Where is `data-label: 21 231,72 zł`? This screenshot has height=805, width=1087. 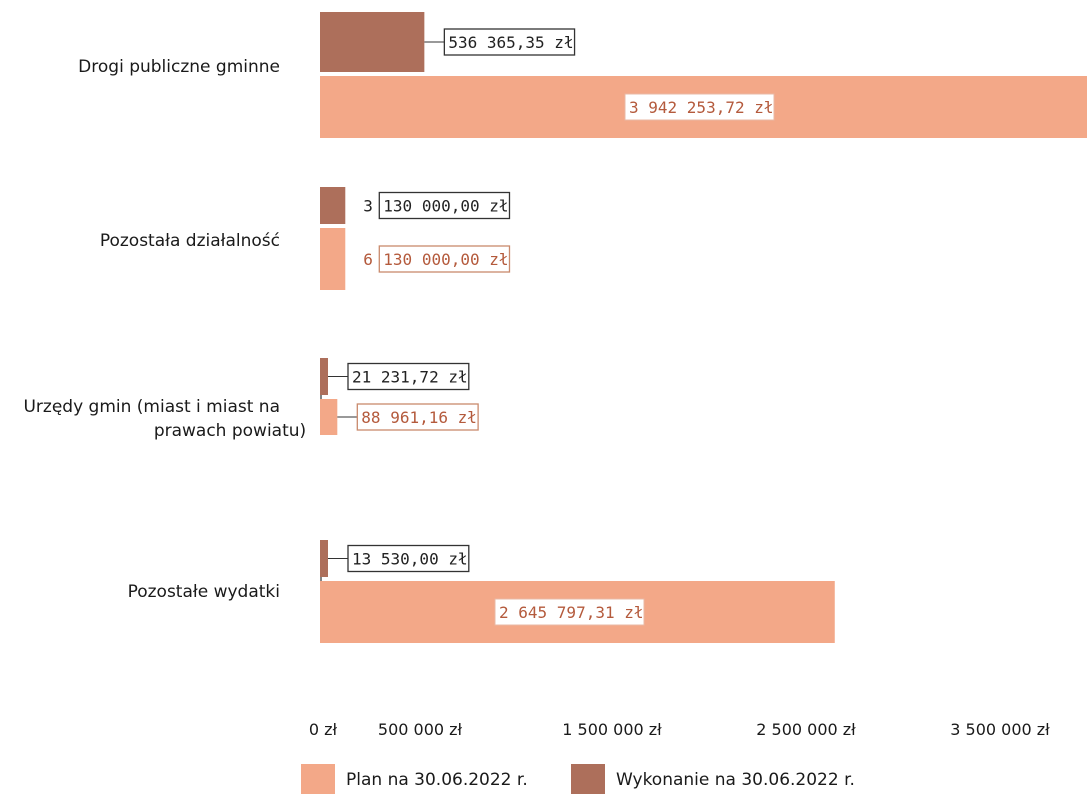
data-label: 21 231,72 zł is located at coordinates (399, 376).